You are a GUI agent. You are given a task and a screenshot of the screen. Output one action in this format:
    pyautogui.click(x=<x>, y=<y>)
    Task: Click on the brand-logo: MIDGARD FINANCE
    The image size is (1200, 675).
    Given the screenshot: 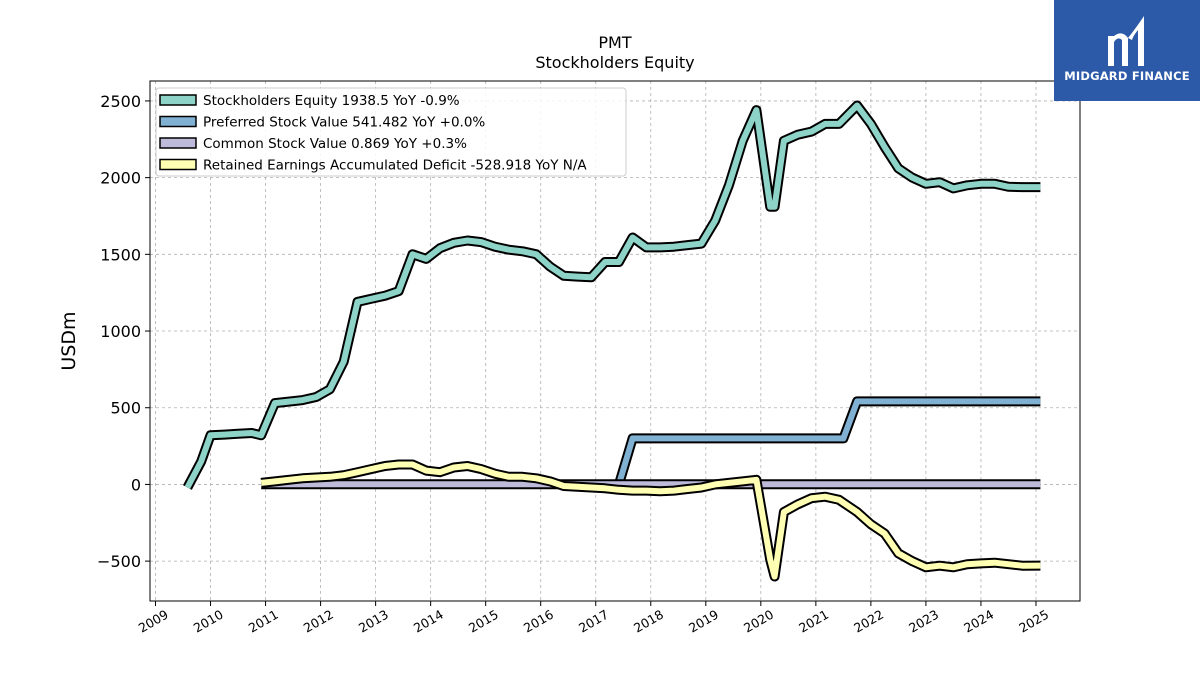 What is the action you would take?
    pyautogui.click(x=1127, y=50)
    